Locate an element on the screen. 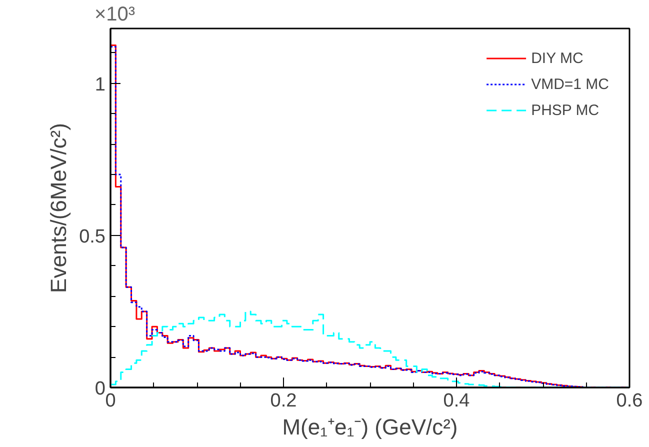 This screenshot has width=649, height=447. x-tick-label: 0.2 is located at coordinates (283, 401).